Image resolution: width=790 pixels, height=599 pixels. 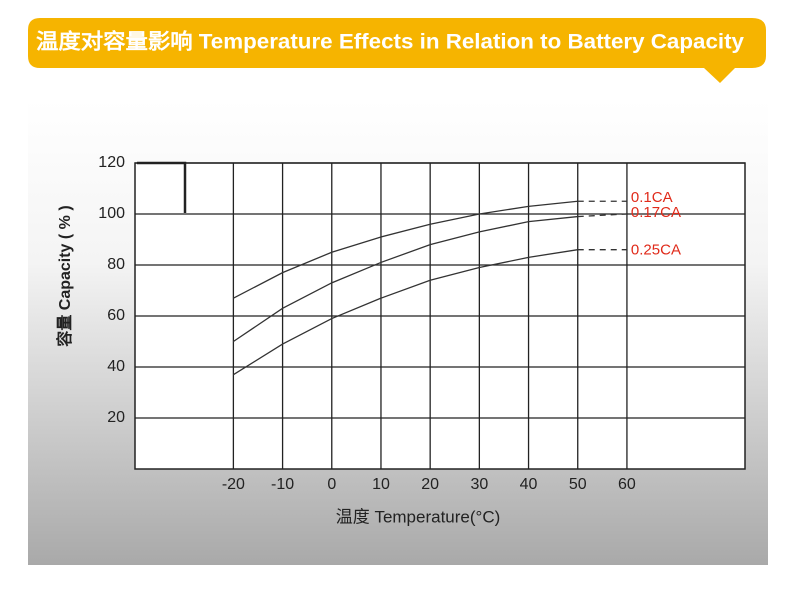 I want to click on y-tick-label: 20, so click(x=116, y=417).